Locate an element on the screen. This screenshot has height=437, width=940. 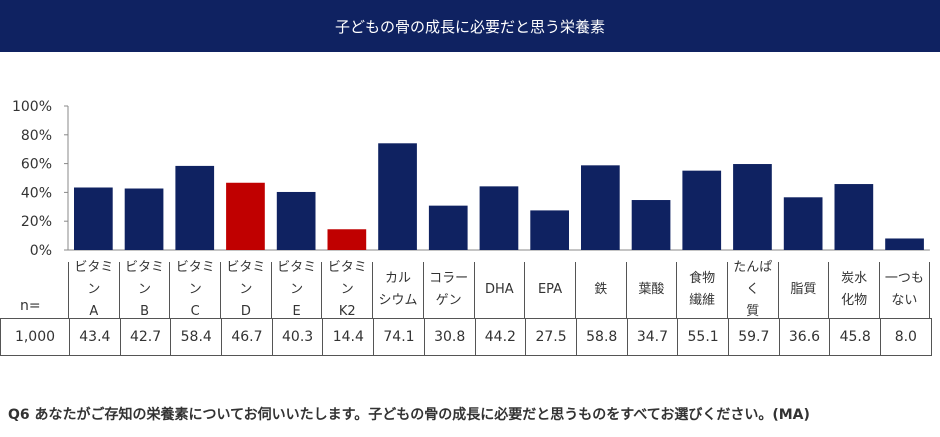
data-label: 34.7 is located at coordinates (652, 337).